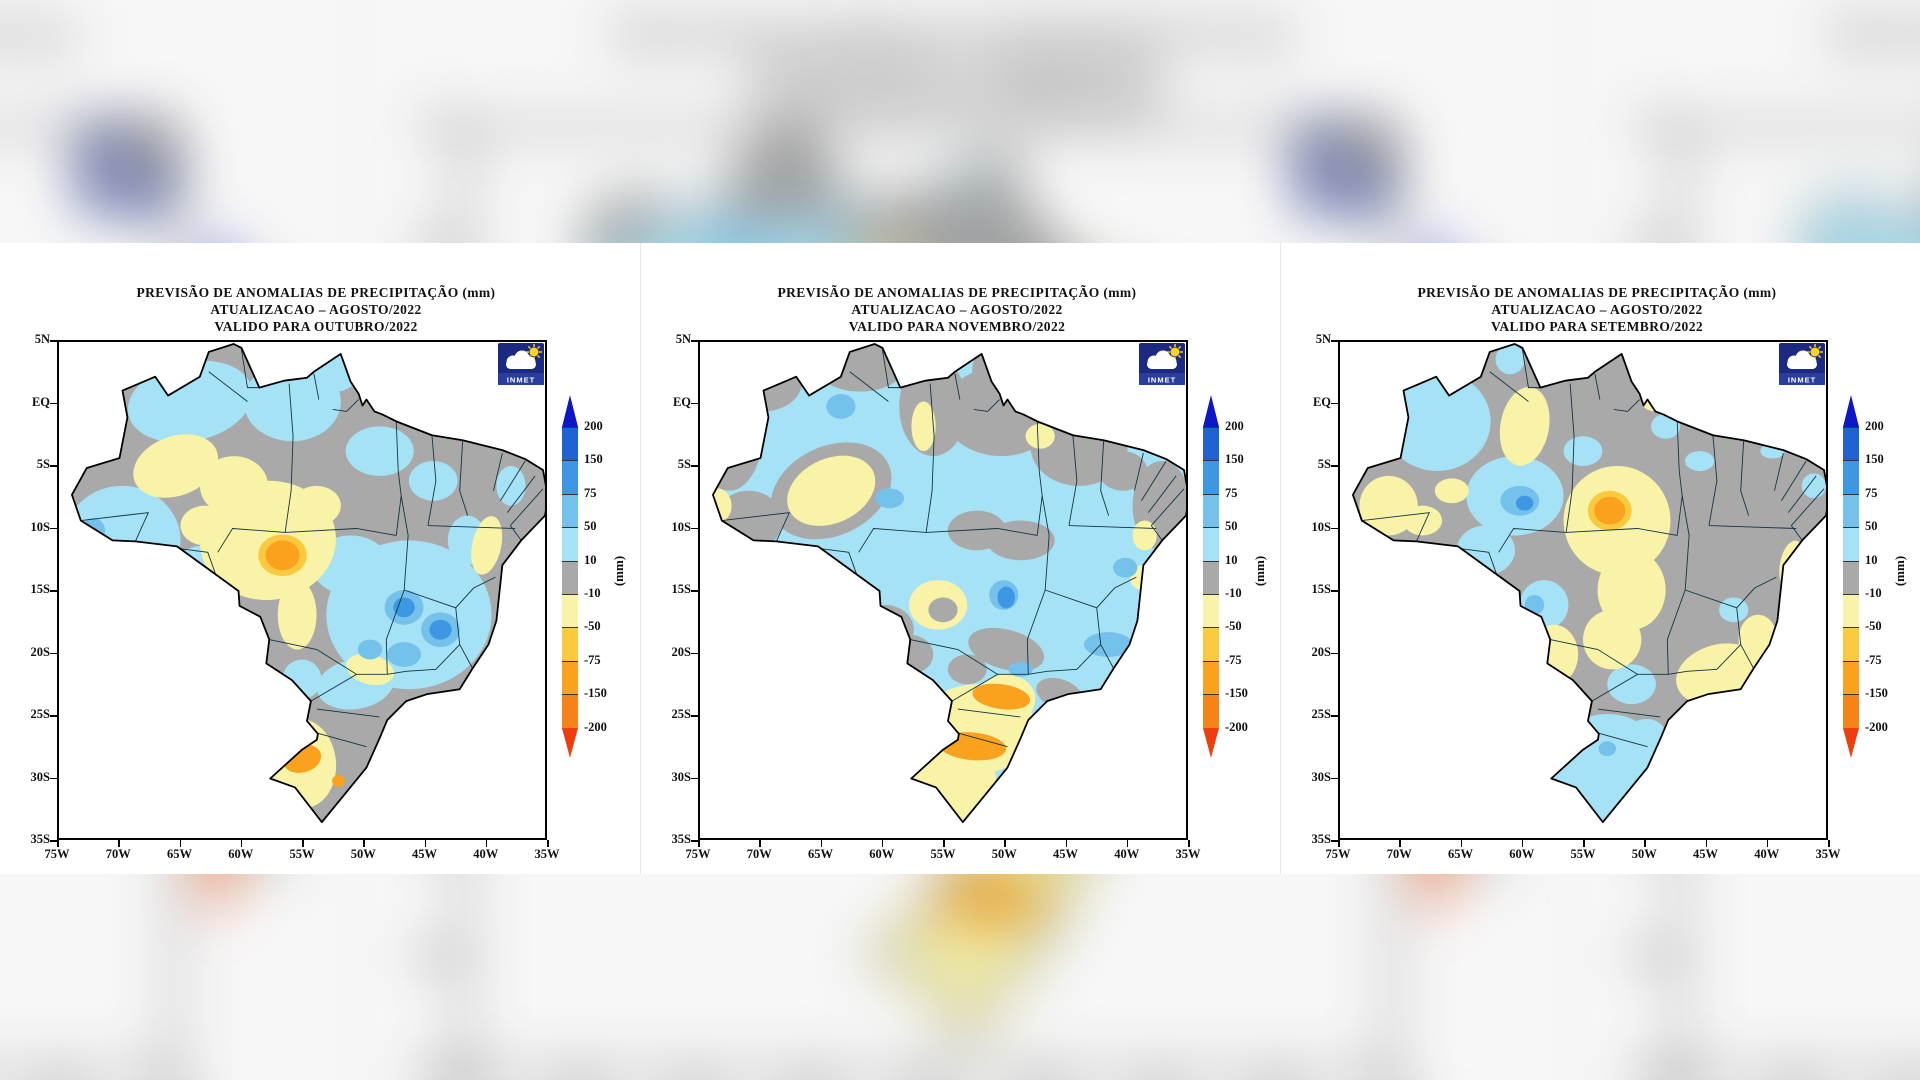 The width and height of the screenshot is (1920, 1080). What do you see at coordinates (1876, 693) in the screenshot?
I see `colorbar-scale-label: -150` at bounding box center [1876, 693].